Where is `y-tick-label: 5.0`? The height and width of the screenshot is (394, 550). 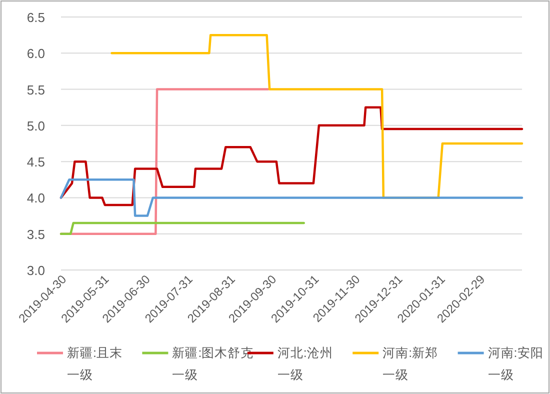
y-tick-label: 5.0 is located at coordinates (35, 126).